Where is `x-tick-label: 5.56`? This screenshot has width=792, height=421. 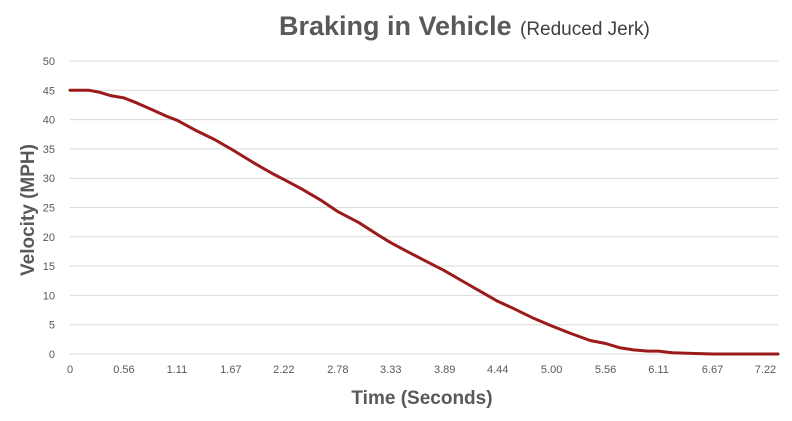
x-tick-label: 5.56 is located at coordinates (605, 370).